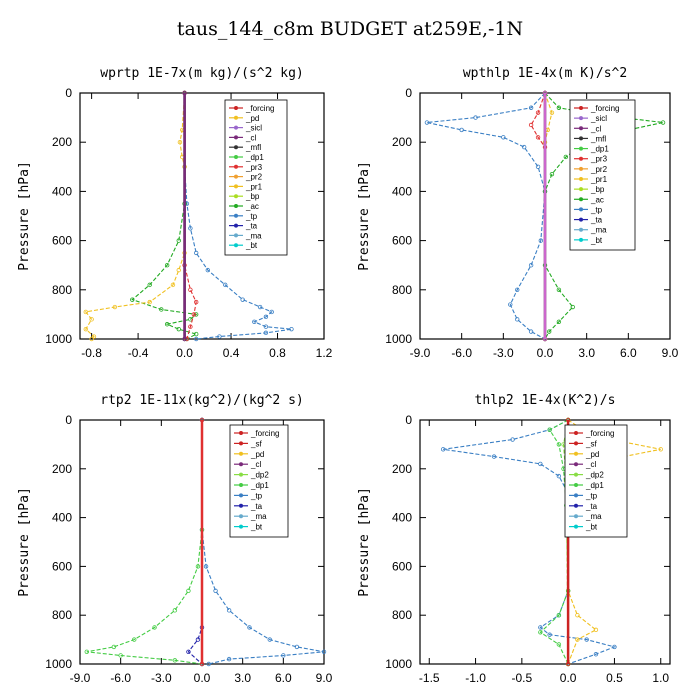 The width and height of the screenshot is (700, 700). I want to click on legend-label: _dp2, so click(594, 475).